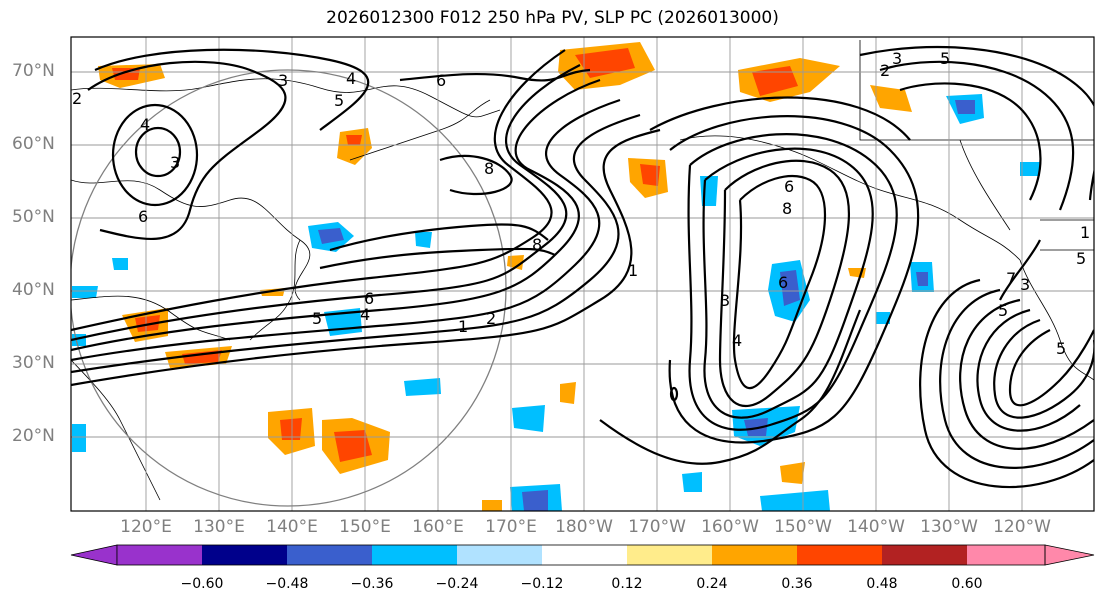 The height and width of the screenshot is (604, 1105). I want to click on colorbar-tick-label: 0.48, so click(882, 584).